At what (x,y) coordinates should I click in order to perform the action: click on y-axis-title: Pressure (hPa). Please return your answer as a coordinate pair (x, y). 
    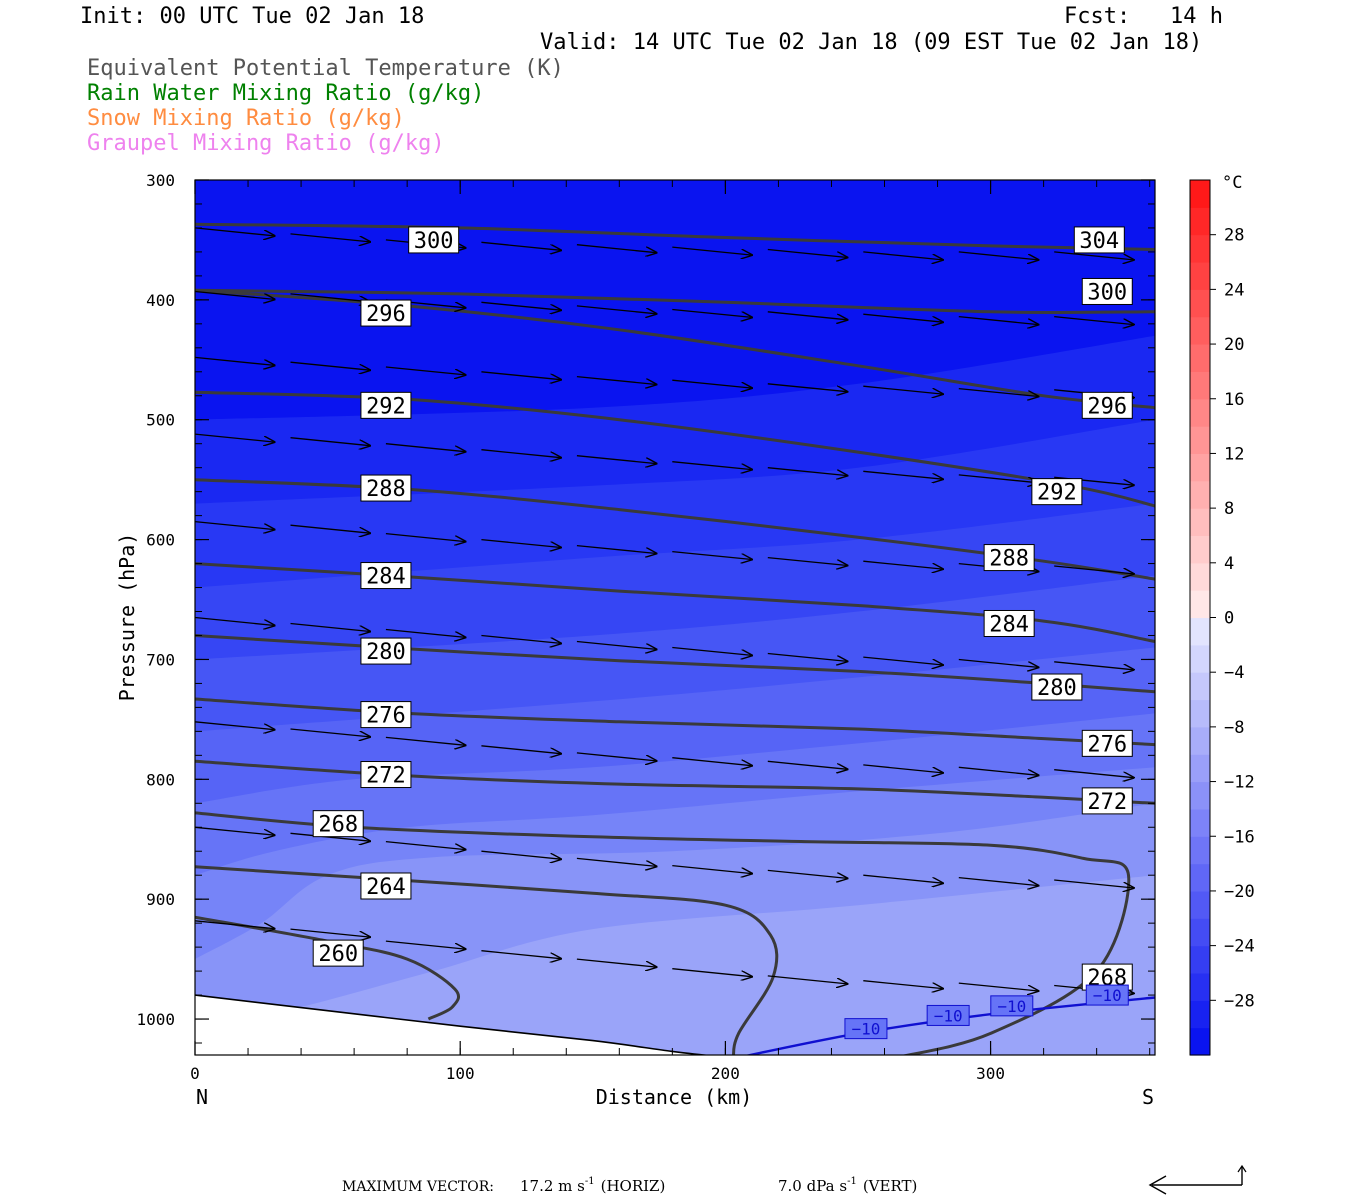
    Looking at the image, I should click on (127, 617).